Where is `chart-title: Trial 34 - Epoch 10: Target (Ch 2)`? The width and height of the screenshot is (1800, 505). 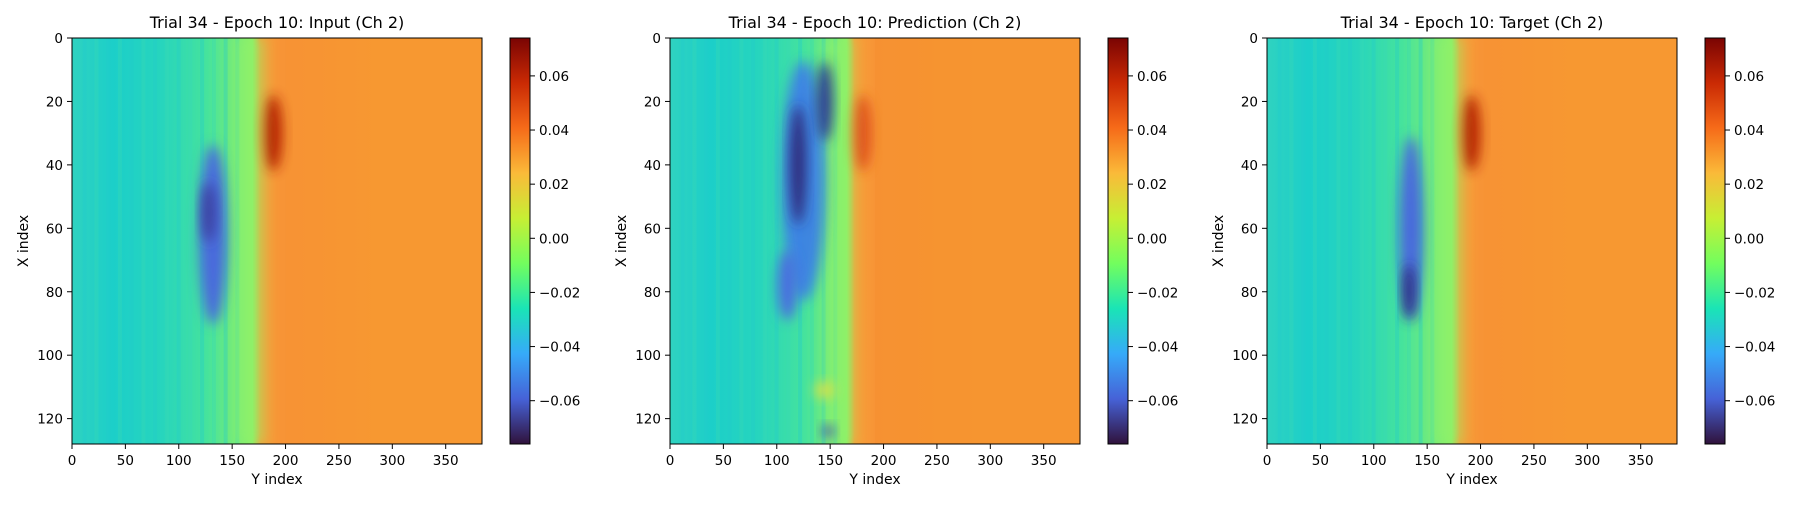
chart-title: Trial 34 - Epoch 10: Target (Ch 2) is located at coordinates (1472, 22).